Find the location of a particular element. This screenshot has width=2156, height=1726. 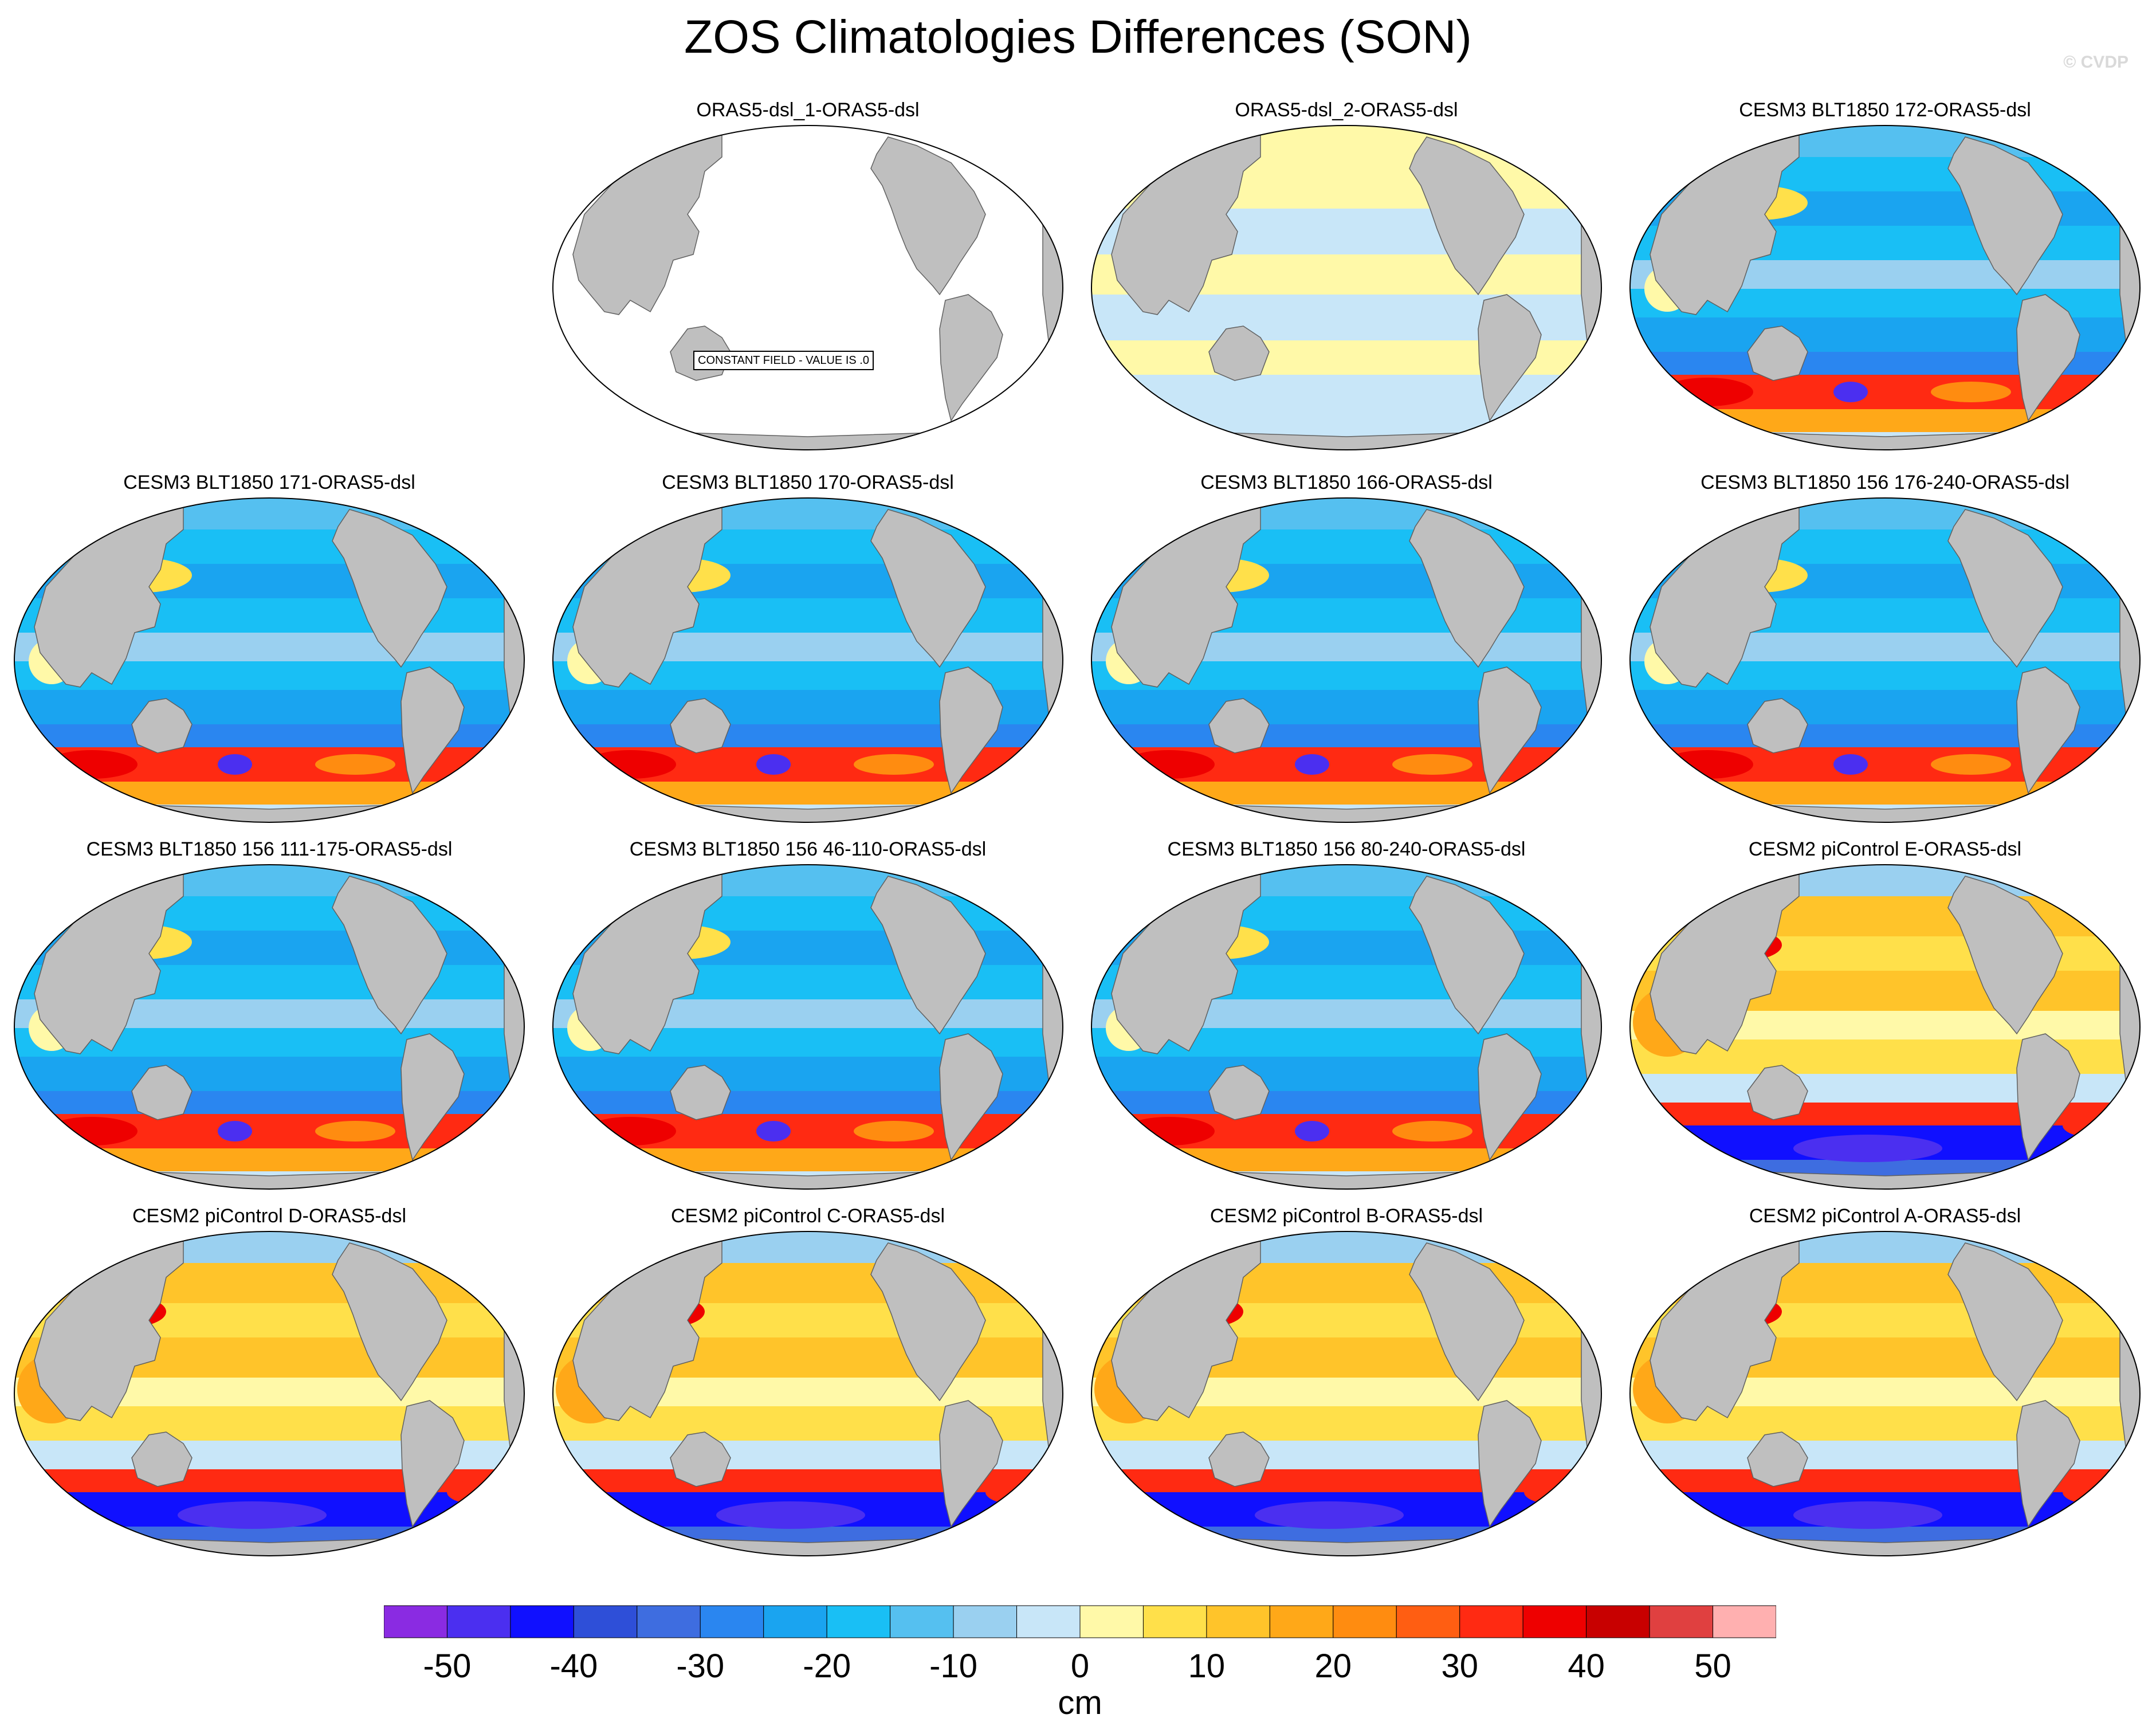

map-panel: CESM3 BLT1850 171-ORAS5-dsl is located at coordinates (269, 647).